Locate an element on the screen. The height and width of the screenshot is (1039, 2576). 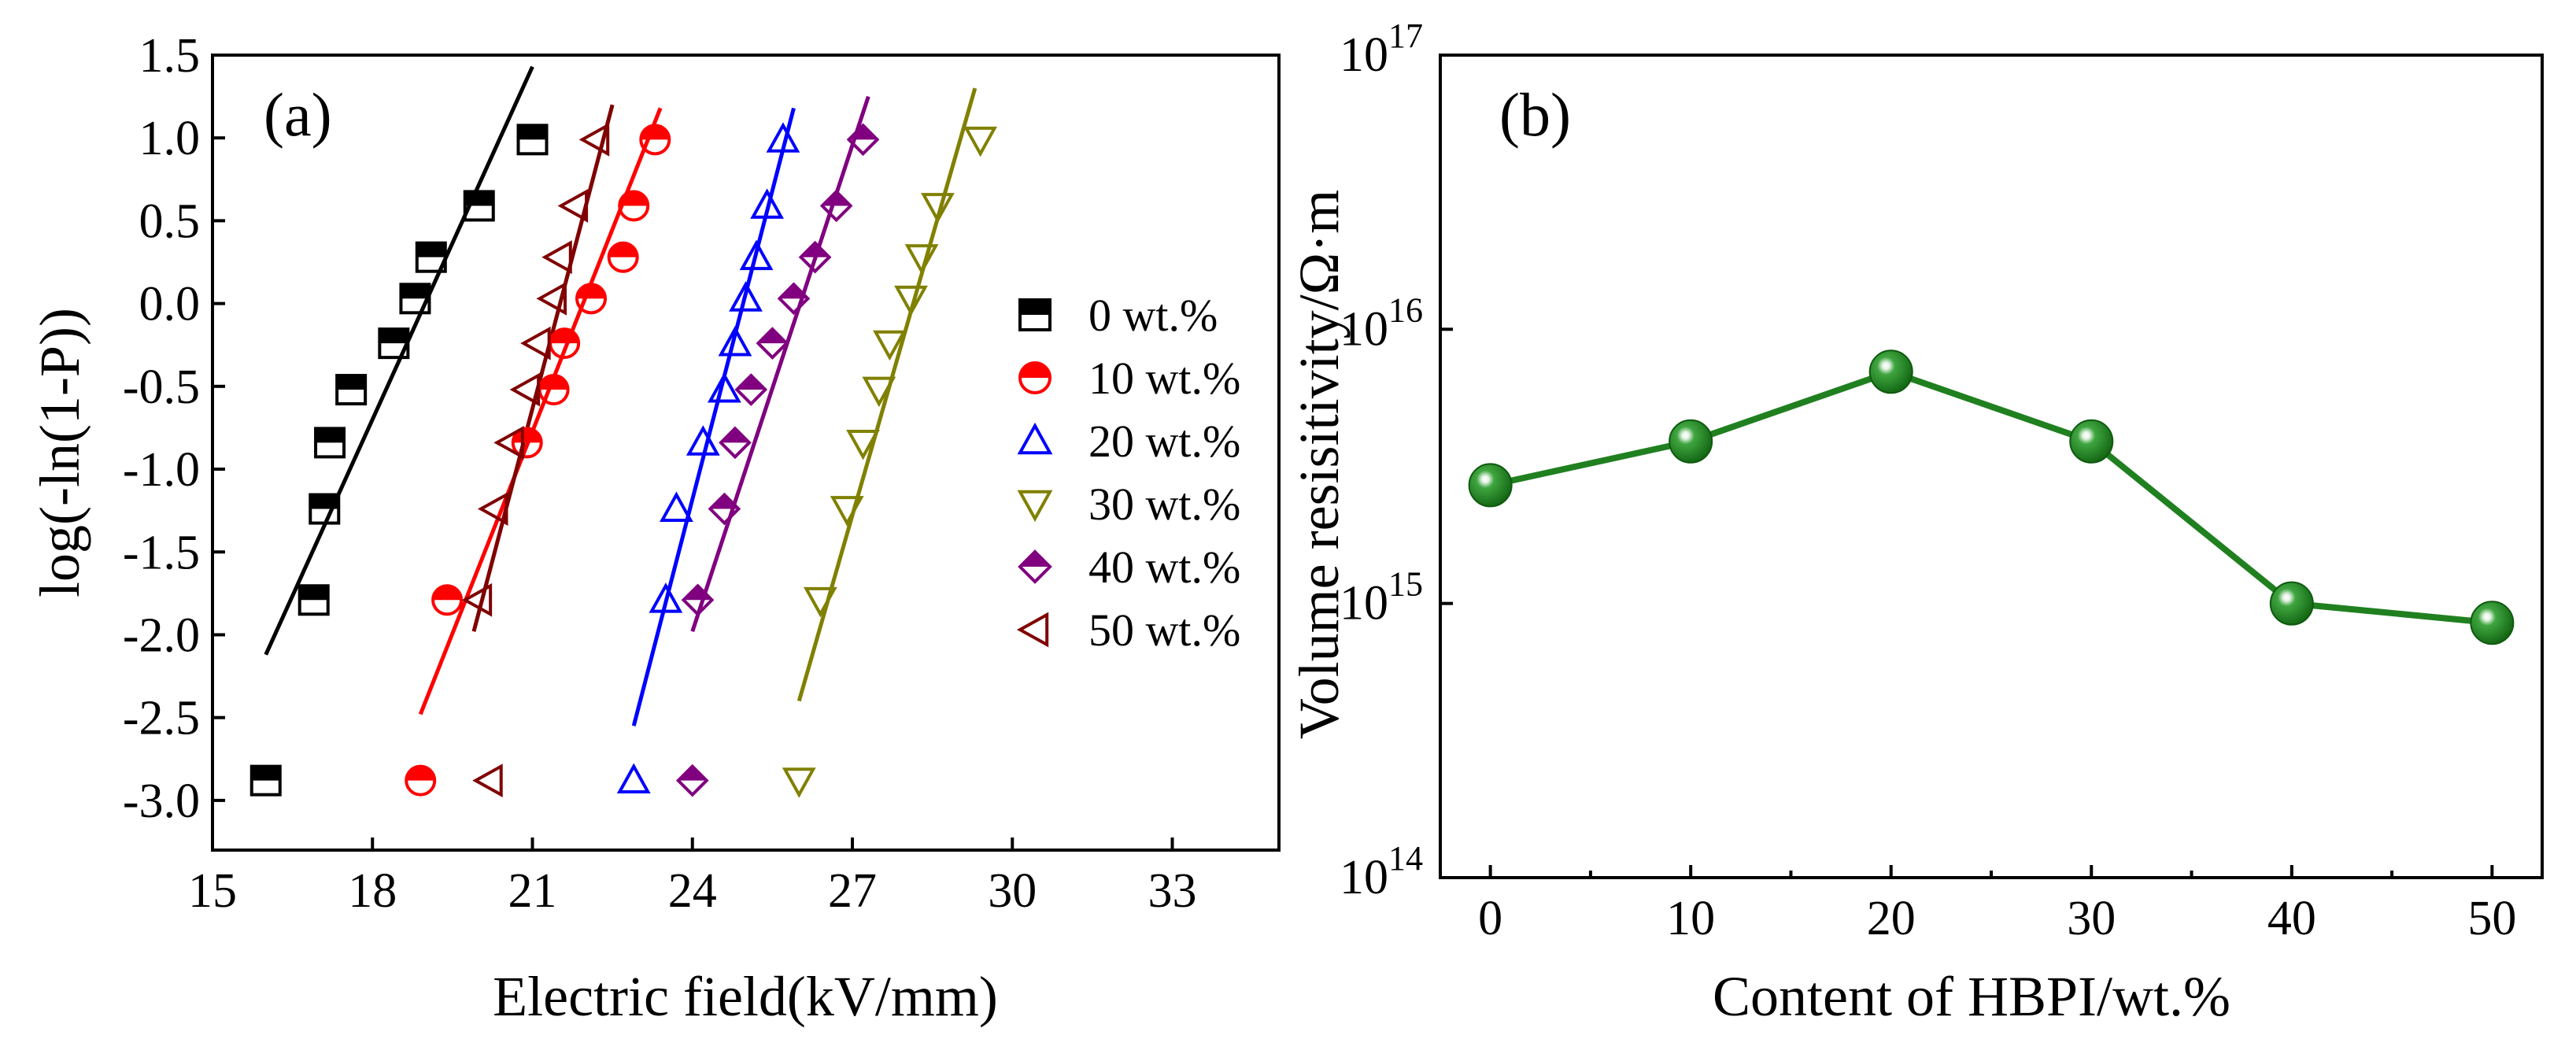
data-points-b is located at coordinates (1991, 497).